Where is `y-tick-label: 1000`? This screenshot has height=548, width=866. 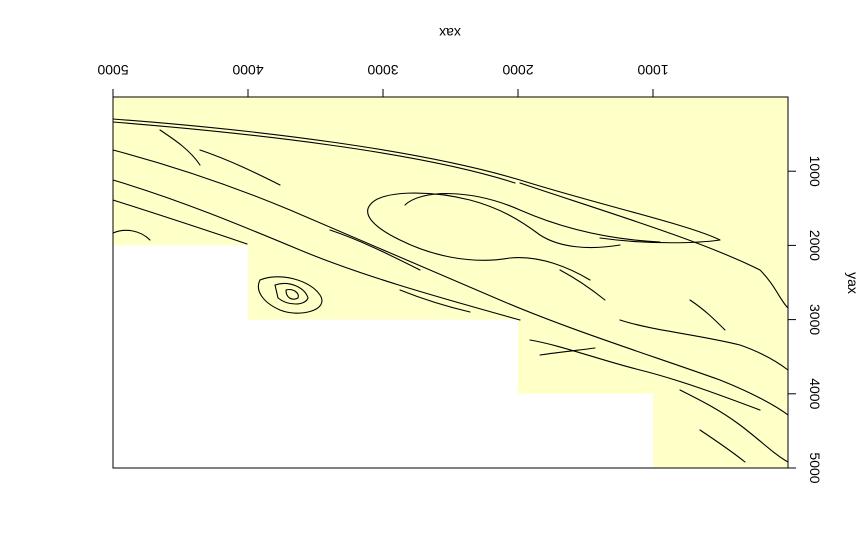 y-tick-label: 1000 is located at coordinates (815, 171).